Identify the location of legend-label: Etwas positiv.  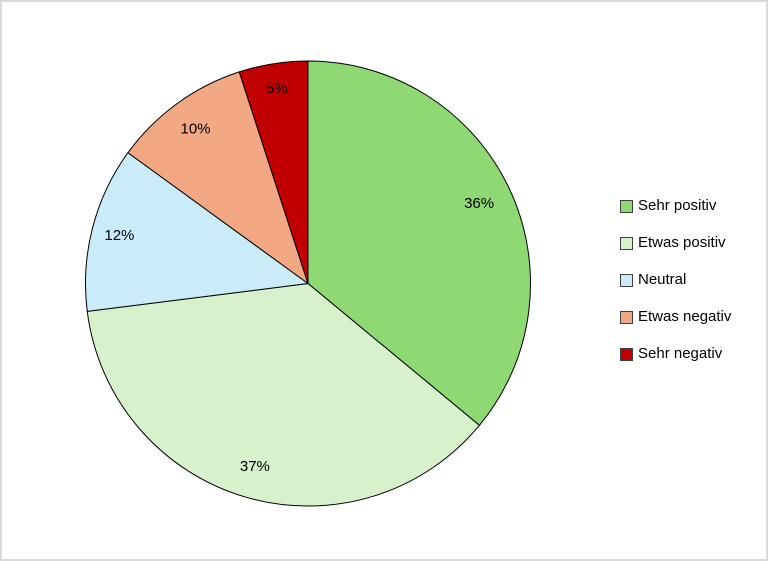
(682, 242).